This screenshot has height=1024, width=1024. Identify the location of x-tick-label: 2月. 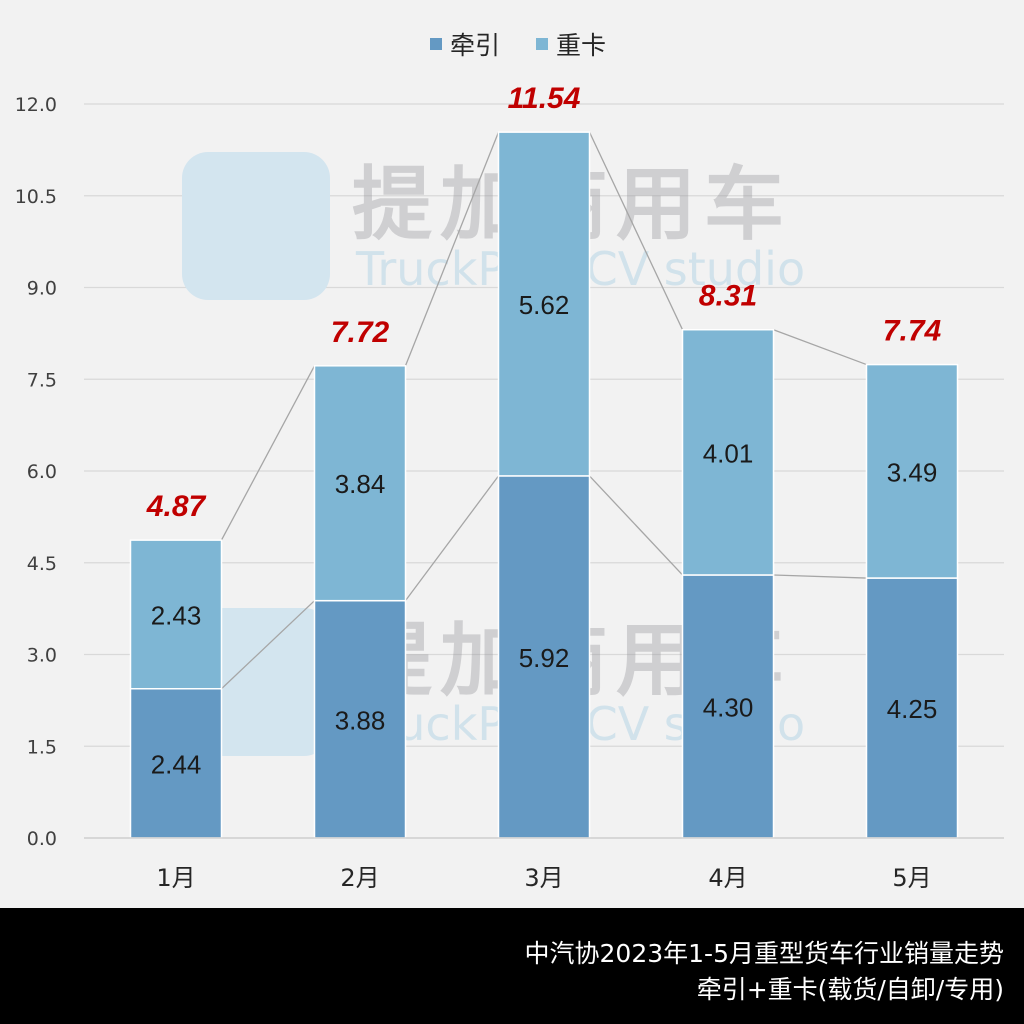
(359, 878).